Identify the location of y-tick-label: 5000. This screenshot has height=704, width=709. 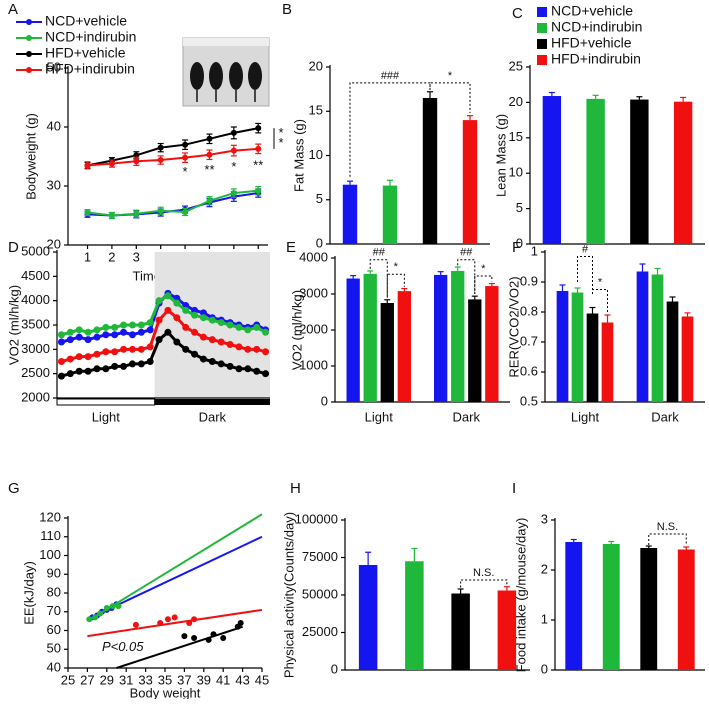
(35, 250).